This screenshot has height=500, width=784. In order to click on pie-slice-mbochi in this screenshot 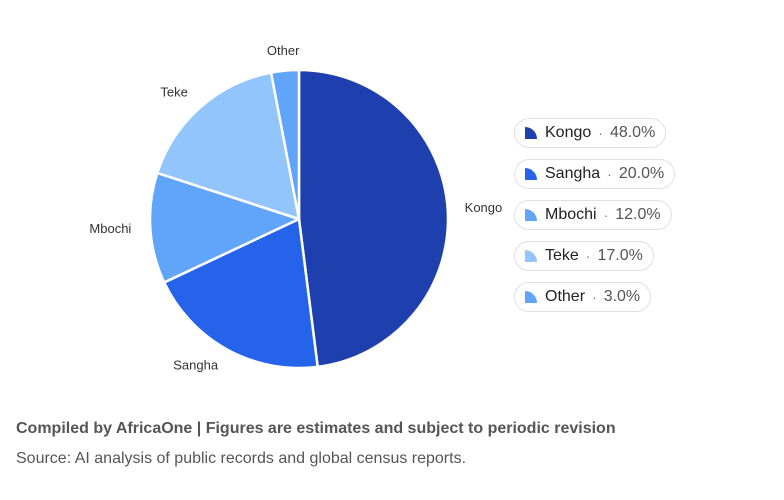, I will do `click(224, 227)`.